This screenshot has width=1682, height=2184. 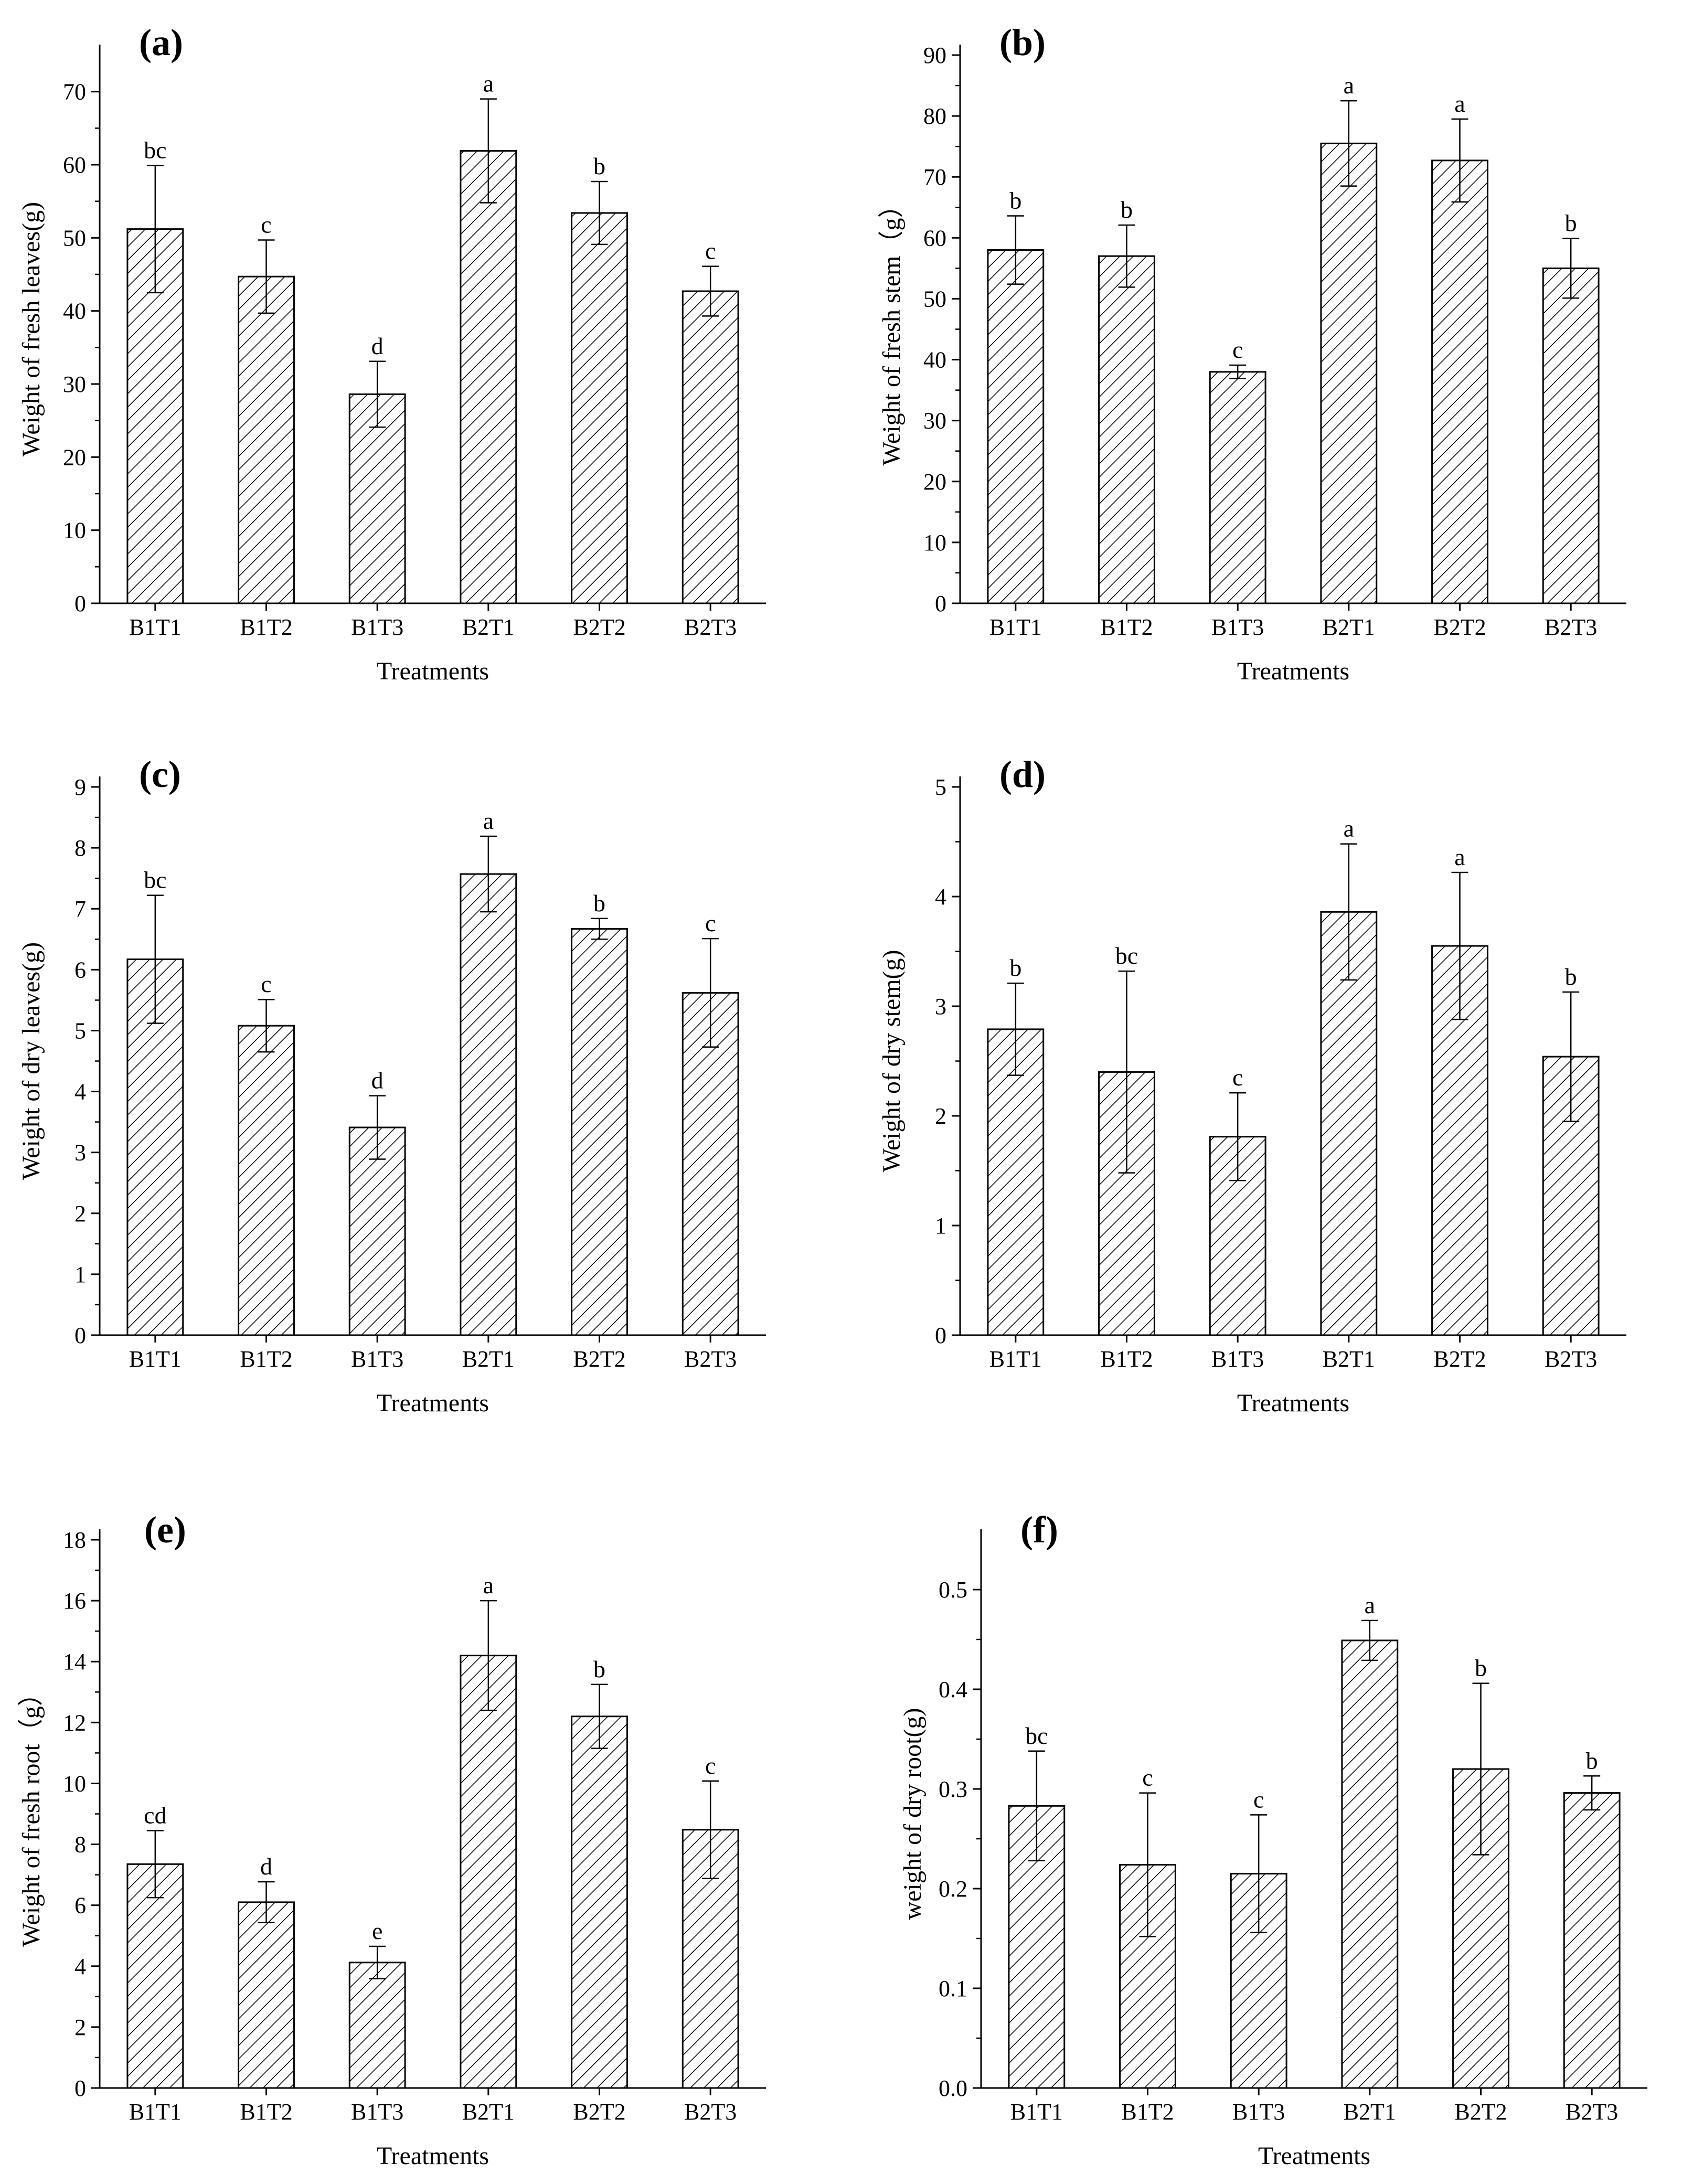 What do you see at coordinates (155, 1815) in the screenshot?
I see `significance-letter: cd` at bounding box center [155, 1815].